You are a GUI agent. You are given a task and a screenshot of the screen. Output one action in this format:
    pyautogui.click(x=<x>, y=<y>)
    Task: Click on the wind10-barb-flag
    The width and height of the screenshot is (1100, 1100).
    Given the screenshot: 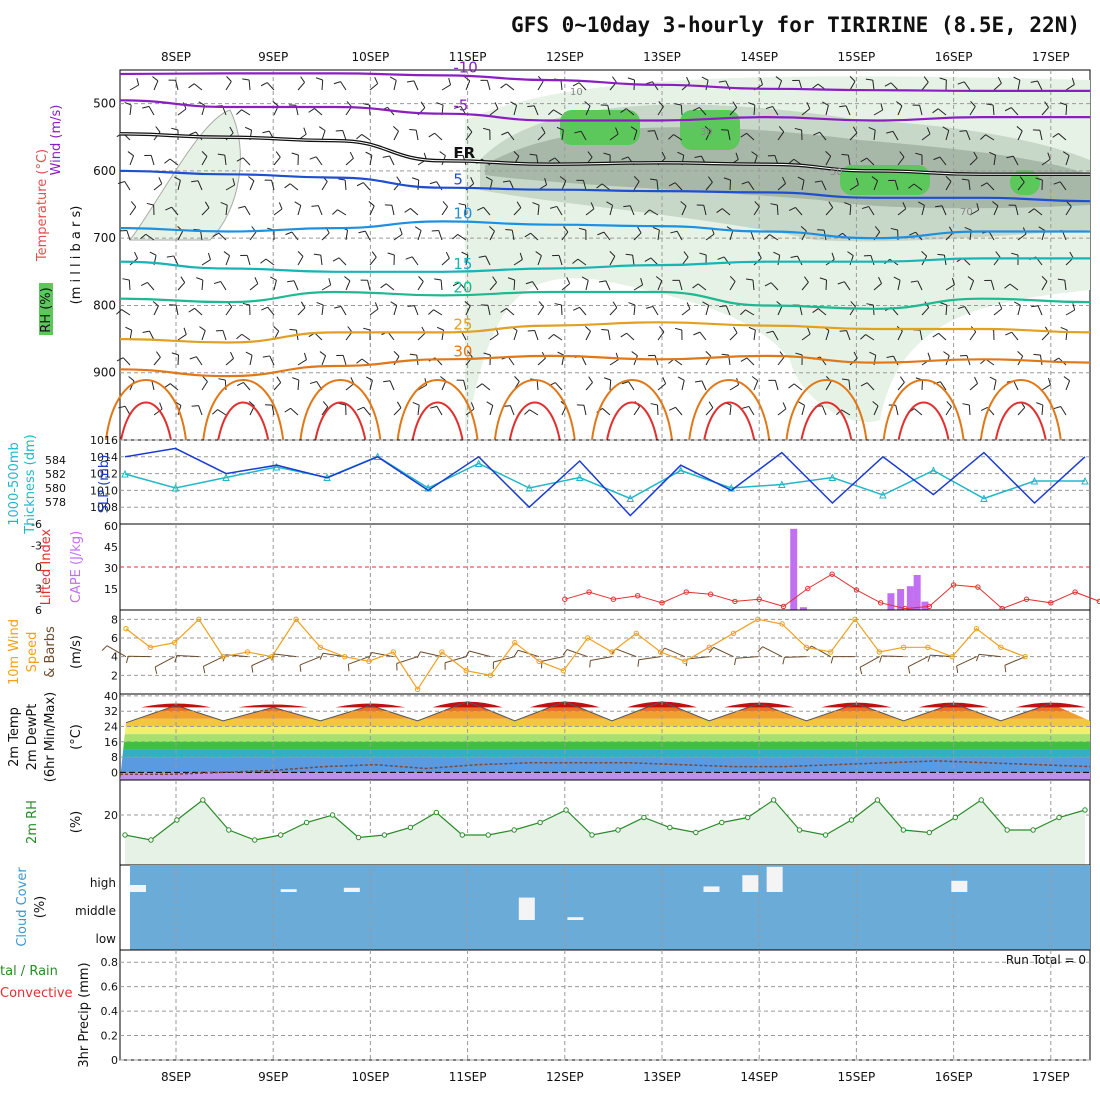 What is the action you would take?
    pyautogui.click(x=909, y=670)
    